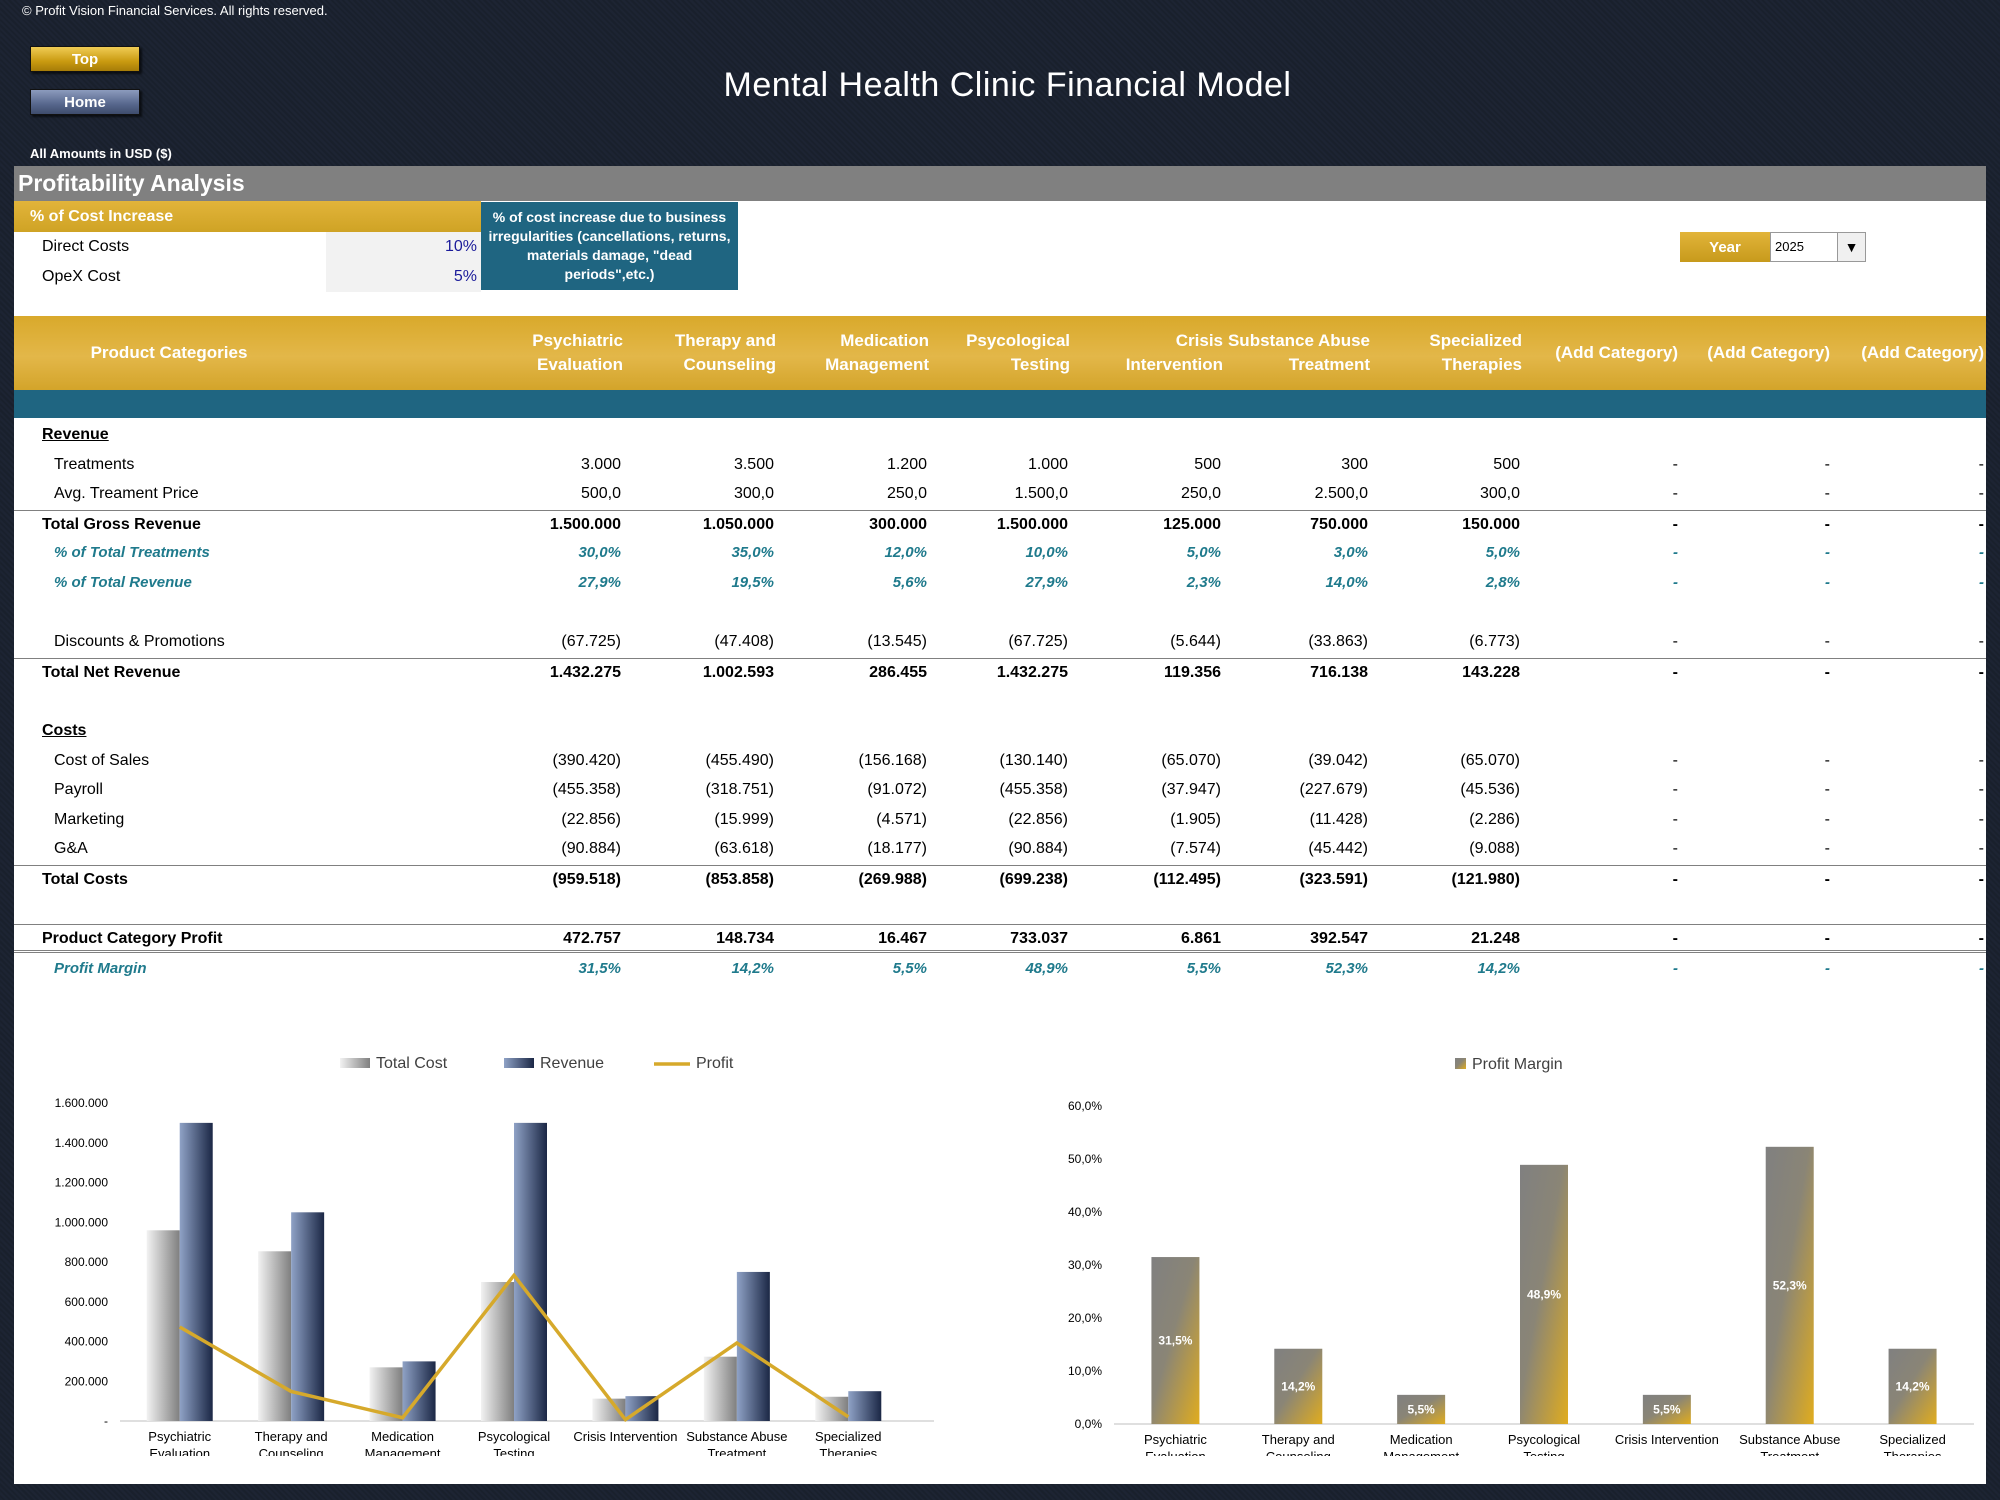 The width and height of the screenshot is (2000, 1500). What do you see at coordinates (599, 969) in the screenshot?
I see `table-cell: 31,5%` at bounding box center [599, 969].